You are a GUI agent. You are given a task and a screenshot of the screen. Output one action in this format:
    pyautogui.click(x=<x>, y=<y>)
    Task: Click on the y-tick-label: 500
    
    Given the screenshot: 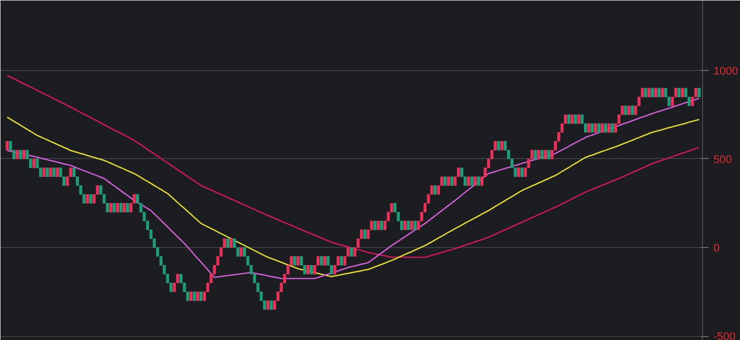 What is the action you would take?
    pyautogui.click(x=723, y=160)
    